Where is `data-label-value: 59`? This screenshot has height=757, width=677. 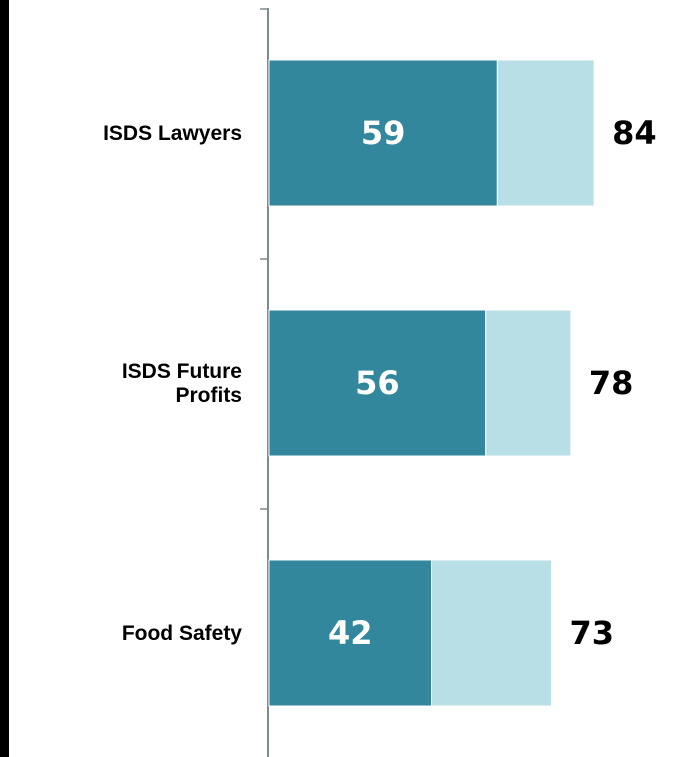
data-label-value: 59 is located at coordinates (383, 133).